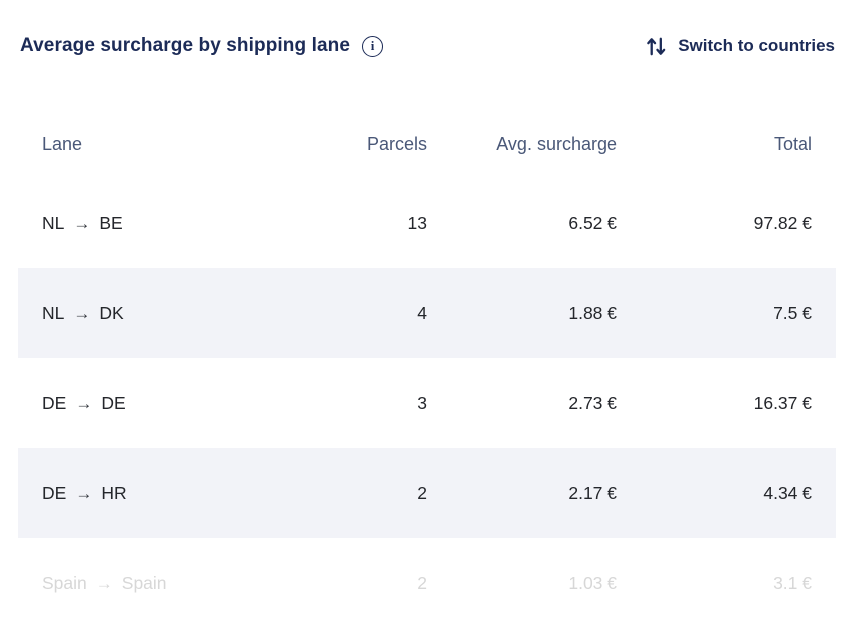  What do you see at coordinates (373, 46) in the screenshot?
I see `info-icon: i` at bounding box center [373, 46].